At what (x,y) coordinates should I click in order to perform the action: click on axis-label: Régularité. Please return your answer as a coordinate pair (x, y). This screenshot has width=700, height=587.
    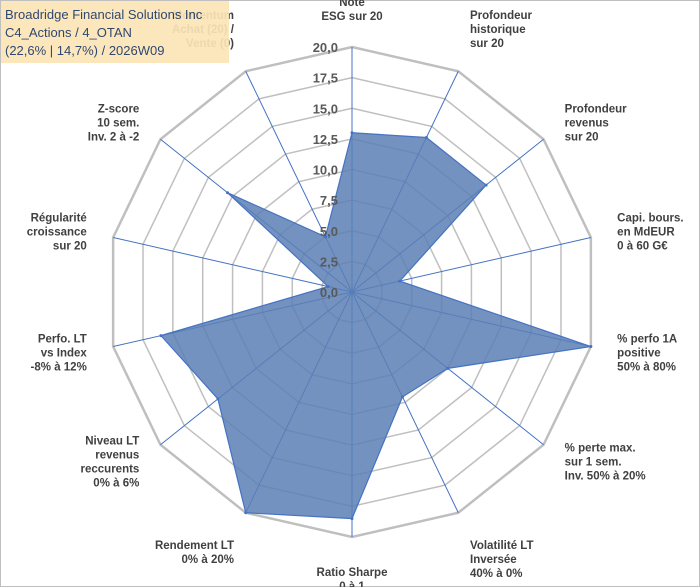
    Looking at the image, I should click on (59, 218).